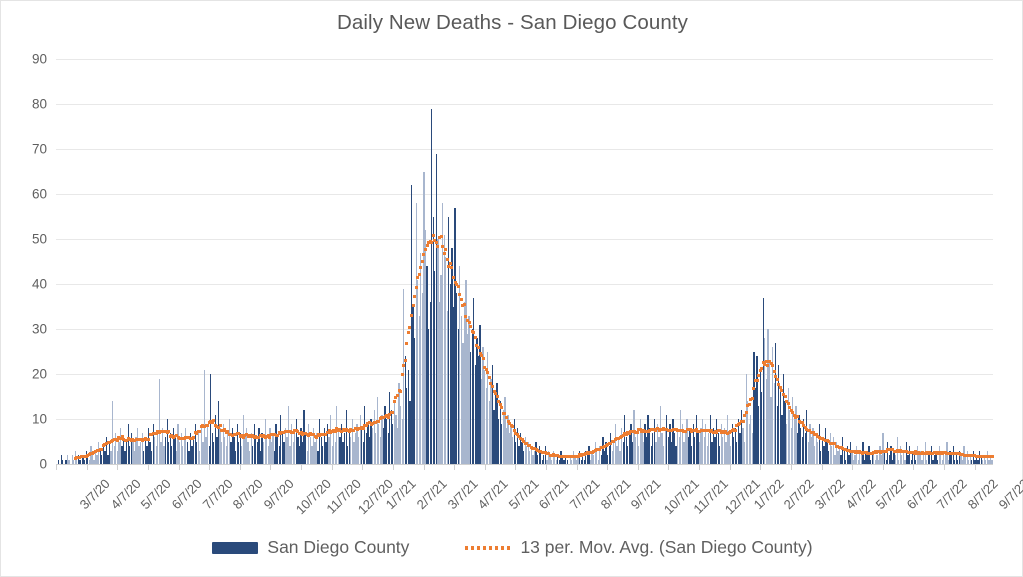  Describe the element at coordinates (488, 547) in the screenshot. I see `dotted-line-swatch-icon` at that location.